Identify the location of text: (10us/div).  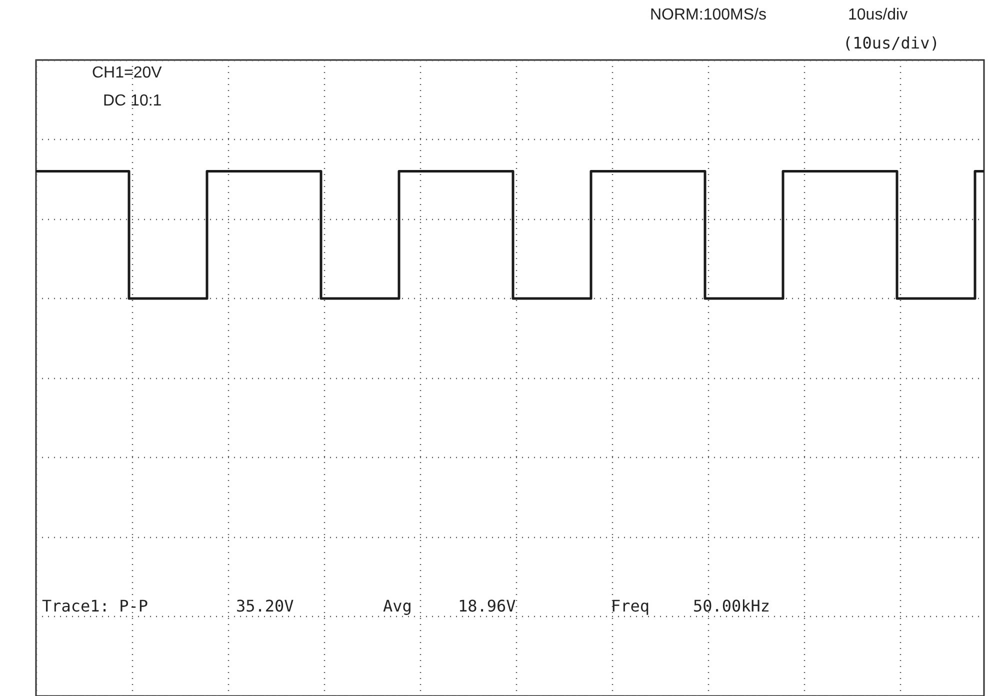
(891, 43).